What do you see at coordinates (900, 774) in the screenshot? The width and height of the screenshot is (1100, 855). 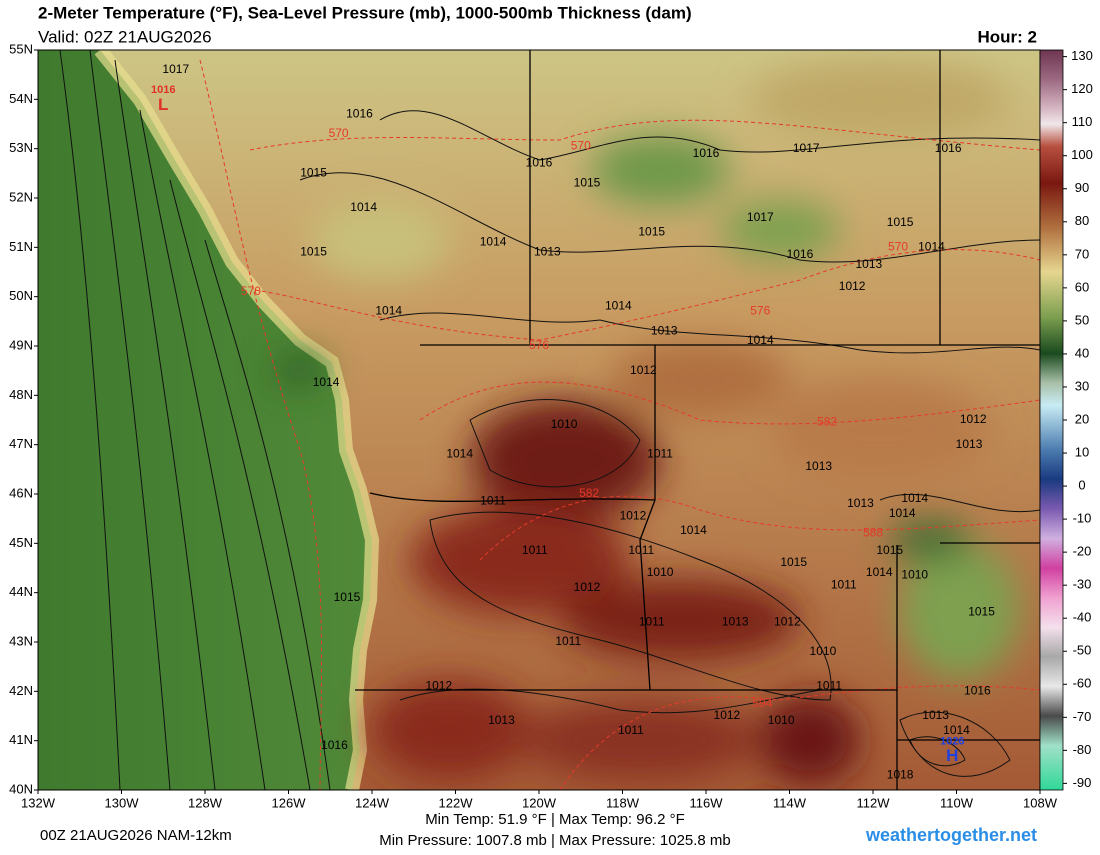 I see `isobar-label: 1018` at bounding box center [900, 774].